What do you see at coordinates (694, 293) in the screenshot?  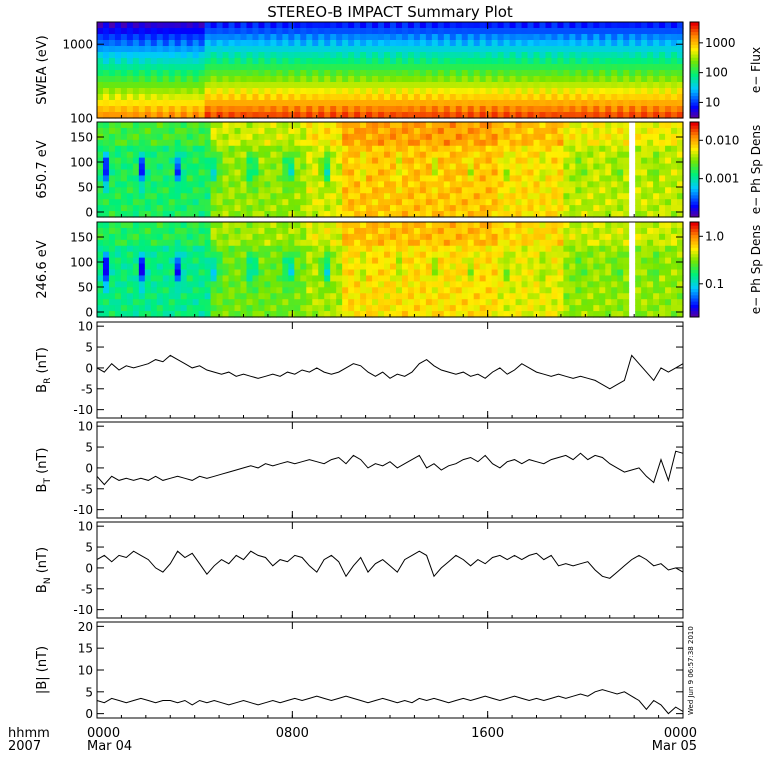 I see `colorbar-segment` at bounding box center [694, 293].